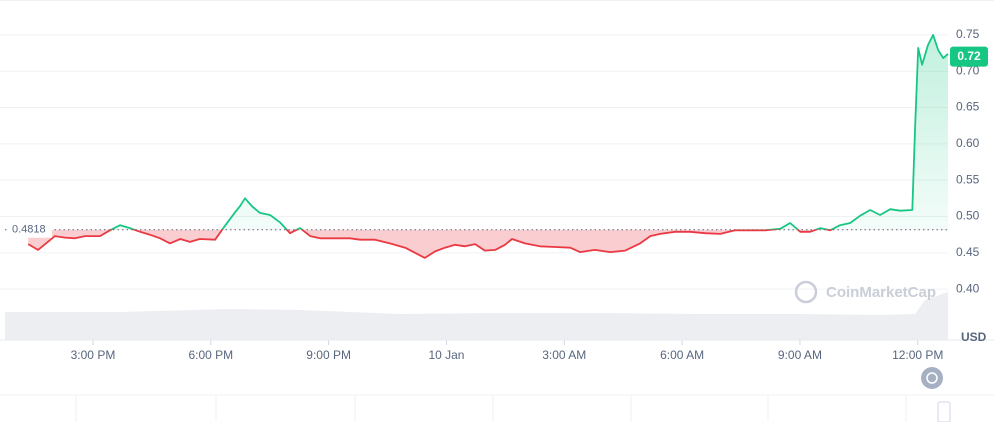 The width and height of the screenshot is (994, 427). Describe the element at coordinates (968, 252) in the screenshot. I see `y-tick-label: 0.45` at that location.